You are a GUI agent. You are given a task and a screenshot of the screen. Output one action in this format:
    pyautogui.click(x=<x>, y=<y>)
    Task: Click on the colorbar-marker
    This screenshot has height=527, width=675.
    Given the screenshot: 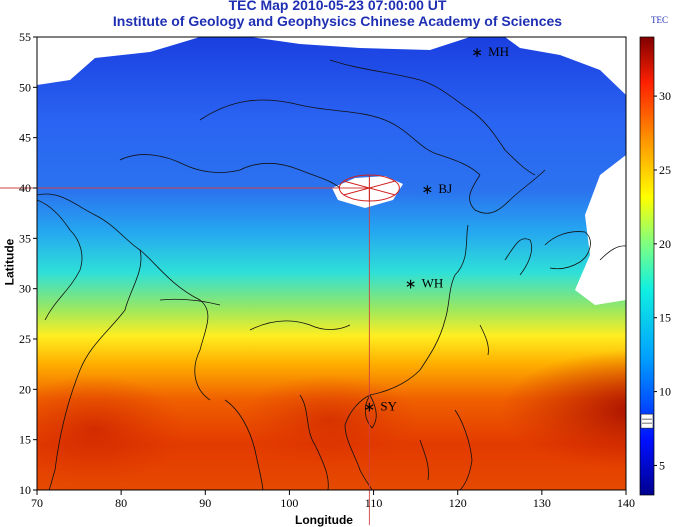 What is the action you would take?
    pyautogui.click(x=647, y=421)
    